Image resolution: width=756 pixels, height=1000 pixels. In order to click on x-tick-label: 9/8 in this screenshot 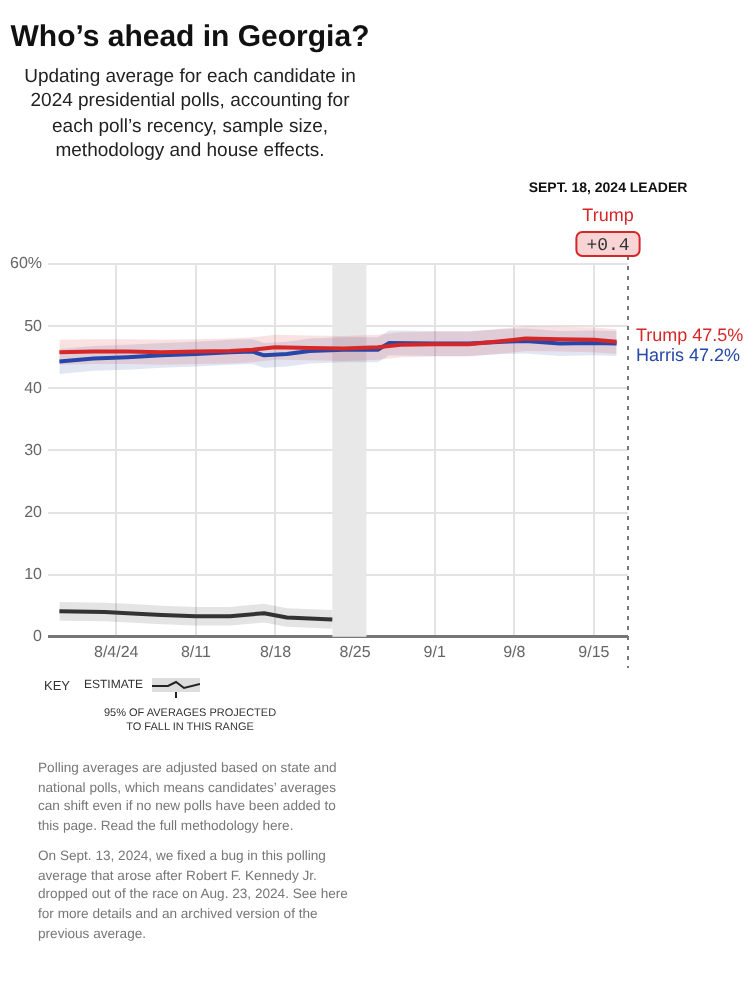, I will do `click(515, 652)`.